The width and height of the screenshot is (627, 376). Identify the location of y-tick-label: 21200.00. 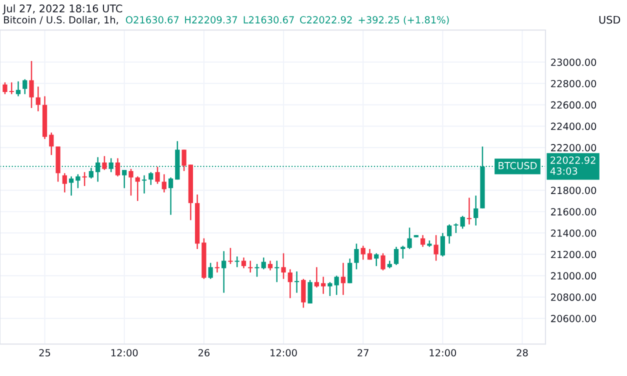
(573, 254).